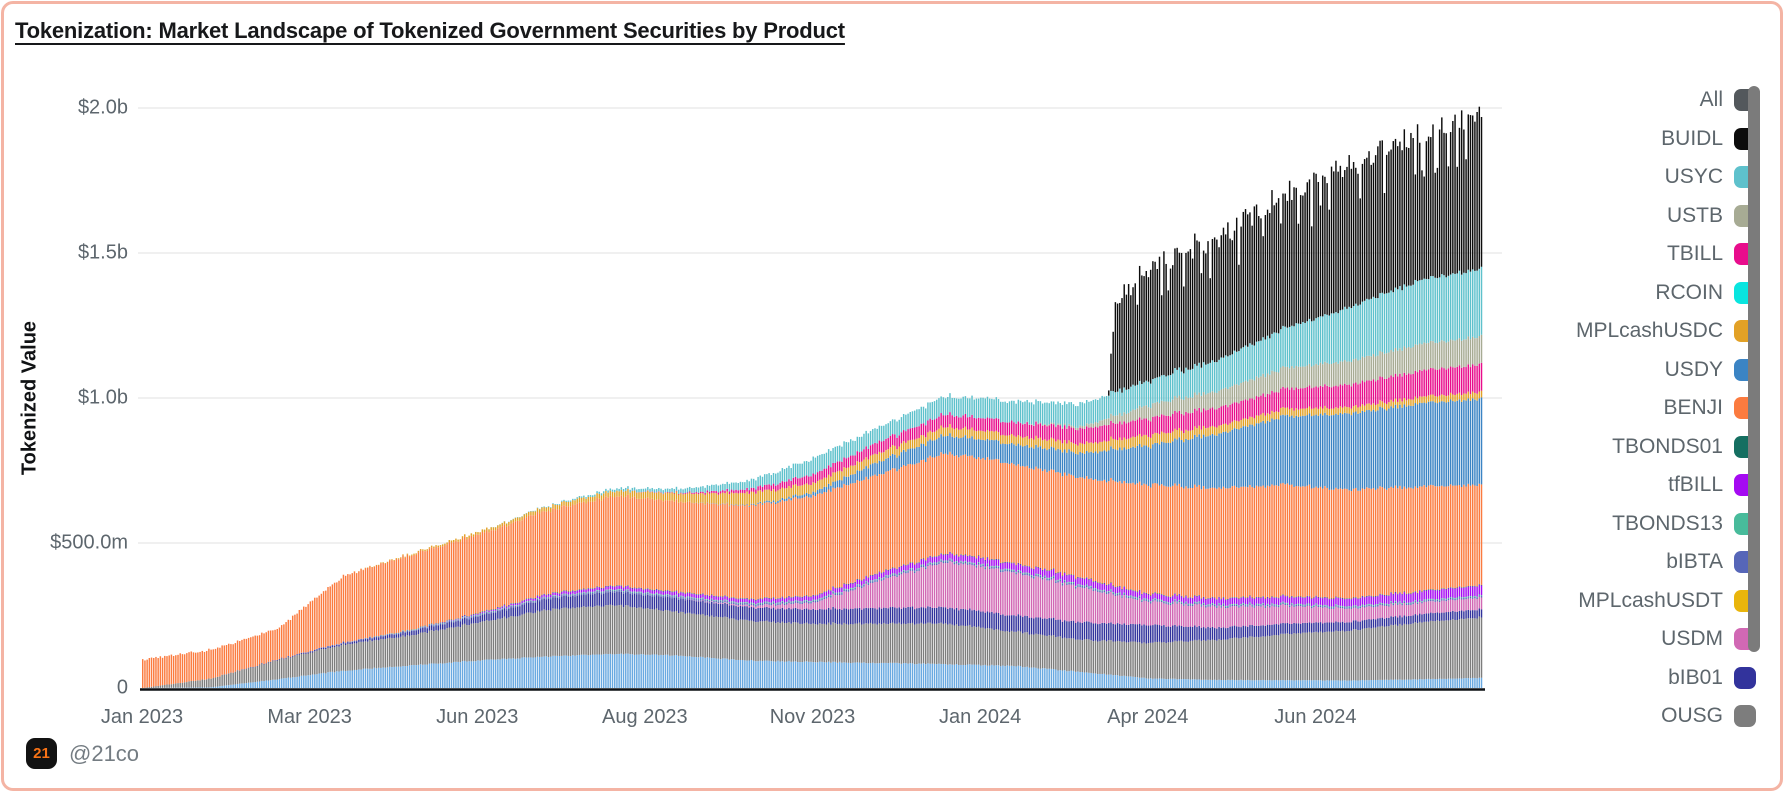 The image size is (1784, 792). Describe the element at coordinates (1148, 717) in the screenshot. I see `x-tick-label: Apr 2024` at that location.